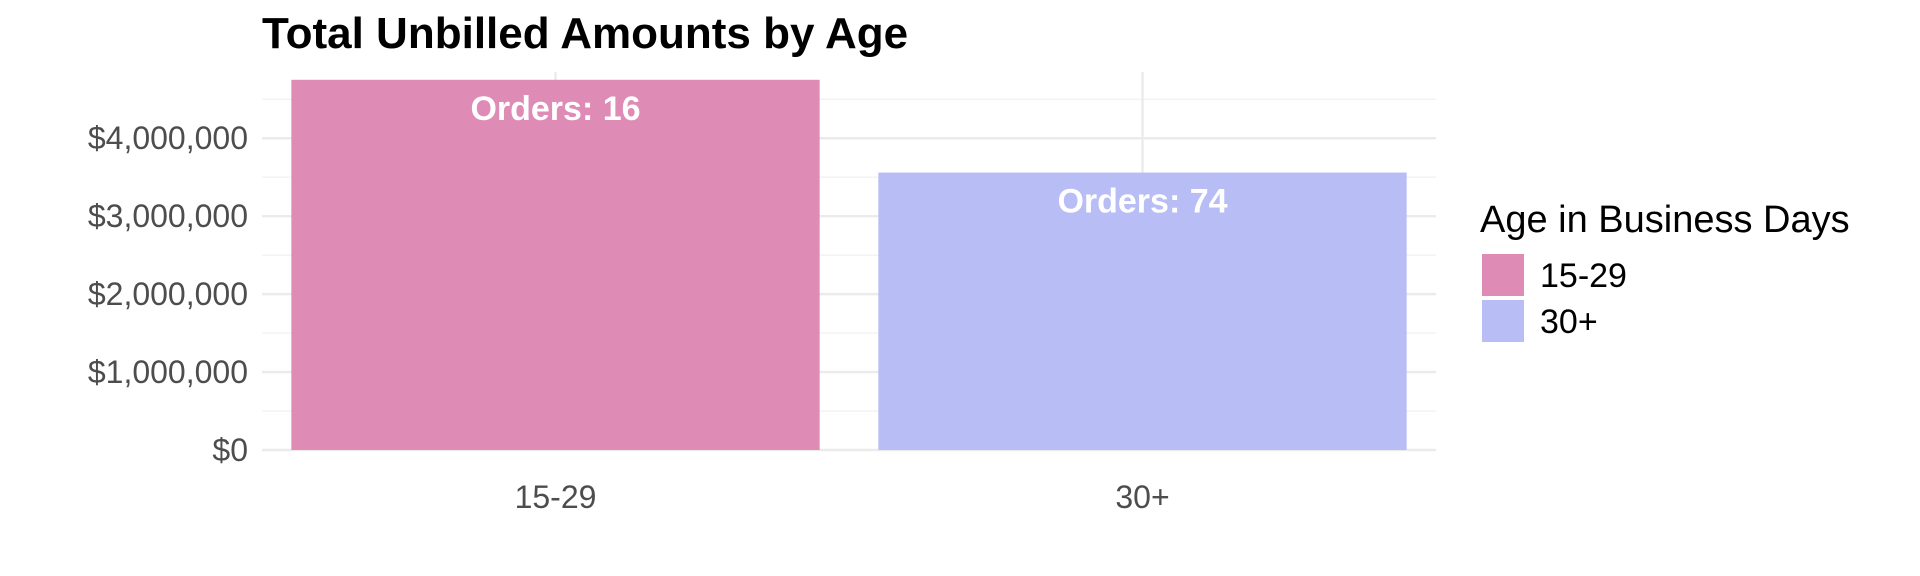 This screenshot has width=1920, height=576. What do you see at coordinates (1583, 276) in the screenshot?
I see `legend-label: 15-29` at bounding box center [1583, 276].